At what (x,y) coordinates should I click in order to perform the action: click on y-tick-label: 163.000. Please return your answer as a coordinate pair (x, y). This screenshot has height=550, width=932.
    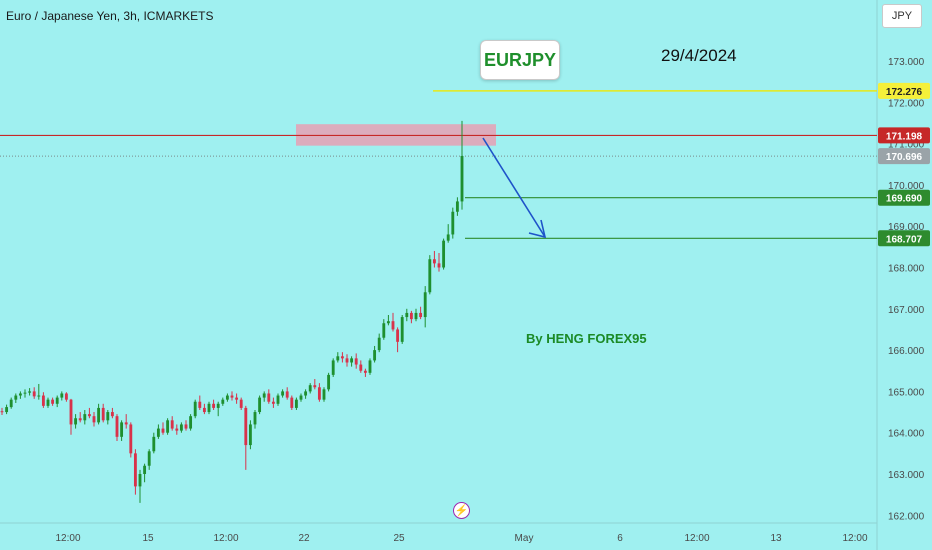
    Looking at the image, I should click on (906, 475).